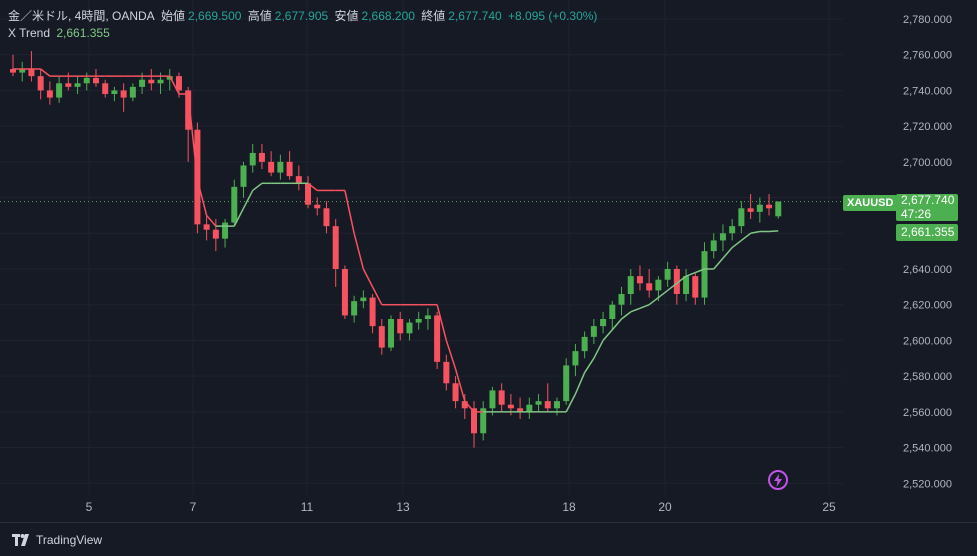 This screenshot has height=556, width=977. I want to click on price-tick-label: 2,520.000, so click(927, 484).